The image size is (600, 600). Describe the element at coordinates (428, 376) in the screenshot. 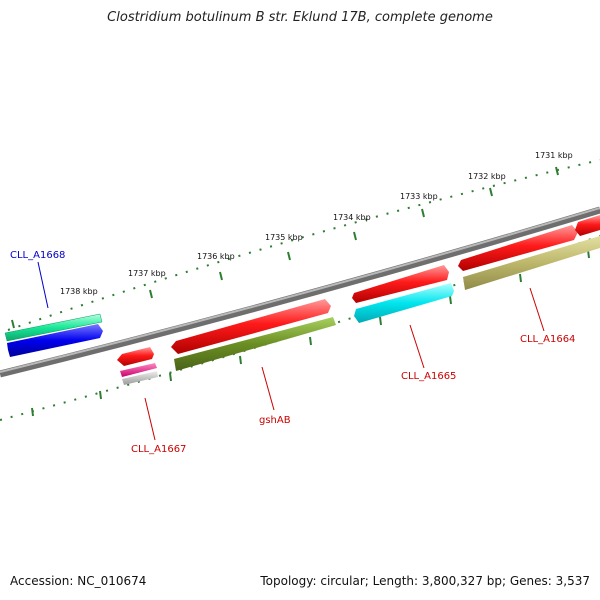

I see `gene-label-CLL_A1665: CLL_A1665` at that location.